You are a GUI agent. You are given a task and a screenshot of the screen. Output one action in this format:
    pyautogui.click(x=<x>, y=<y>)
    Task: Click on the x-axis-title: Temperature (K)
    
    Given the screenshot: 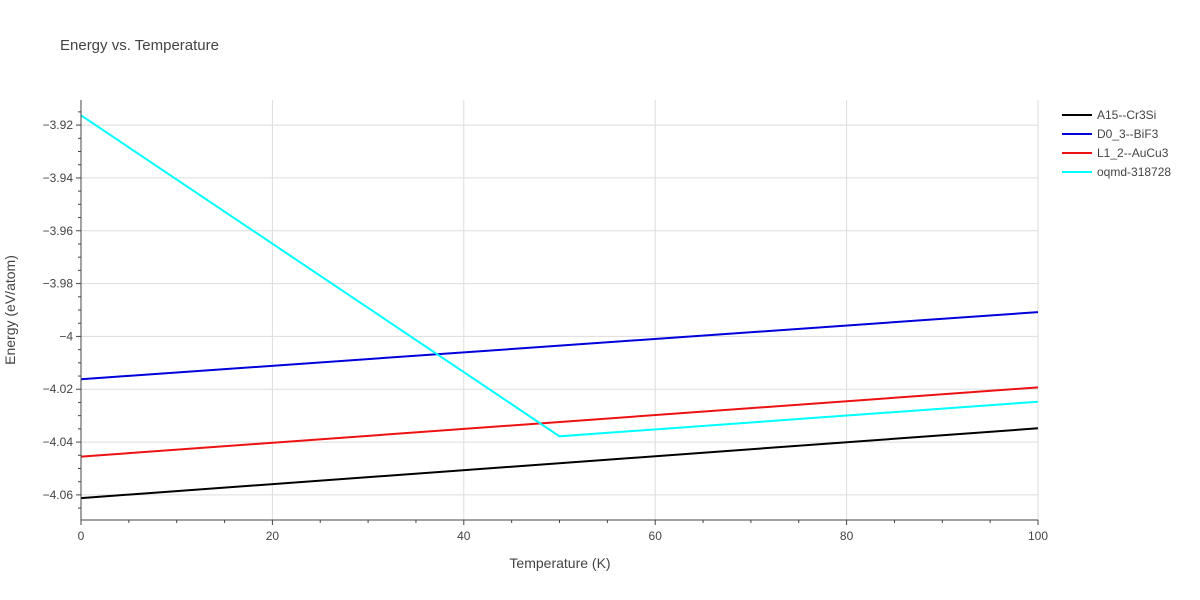 What is the action you would take?
    pyautogui.click(x=559, y=563)
    